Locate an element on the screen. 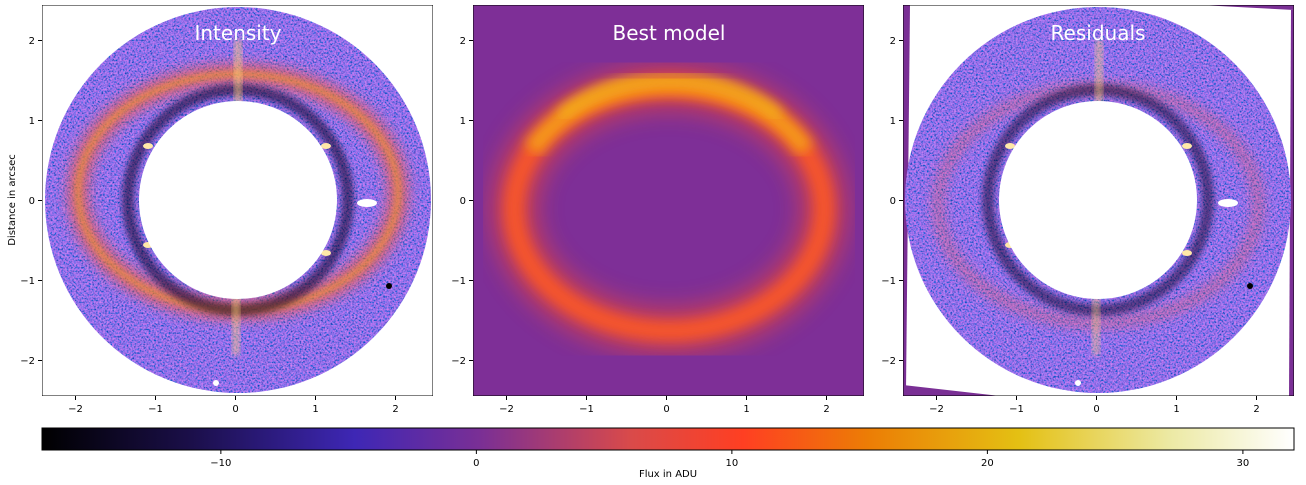 This screenshot has height=485, width=1306. colorbar-tick-label: 10 is located at coordinates (732, 463).